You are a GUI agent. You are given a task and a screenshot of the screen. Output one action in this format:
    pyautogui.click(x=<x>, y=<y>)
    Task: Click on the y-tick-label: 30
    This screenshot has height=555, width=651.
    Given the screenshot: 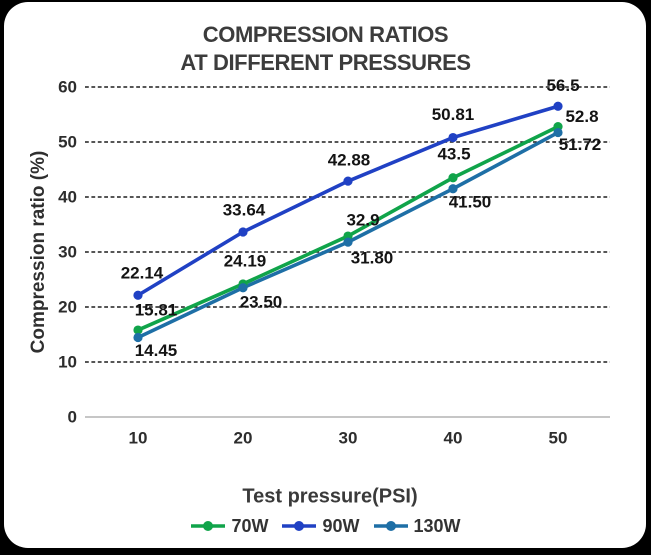 What is the action you would take?
    pyautogui.click(x=67, y=252)
    